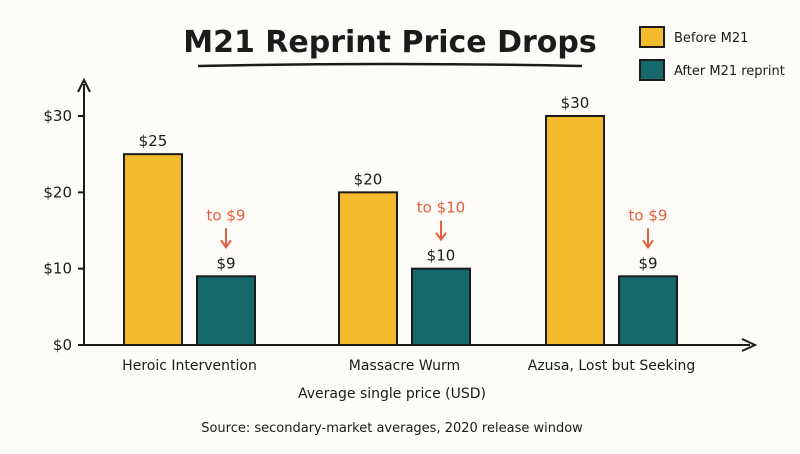  What do you see at coordinates (711, 38) in the screenshot?
I see `legend-label: Before M21` at bounding box center [711, 38].